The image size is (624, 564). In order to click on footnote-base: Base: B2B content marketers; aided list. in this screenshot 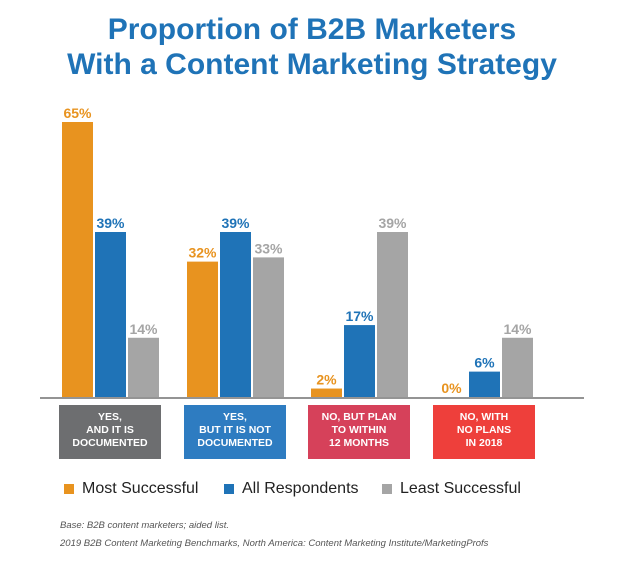, I will do `click(144, 525)`.